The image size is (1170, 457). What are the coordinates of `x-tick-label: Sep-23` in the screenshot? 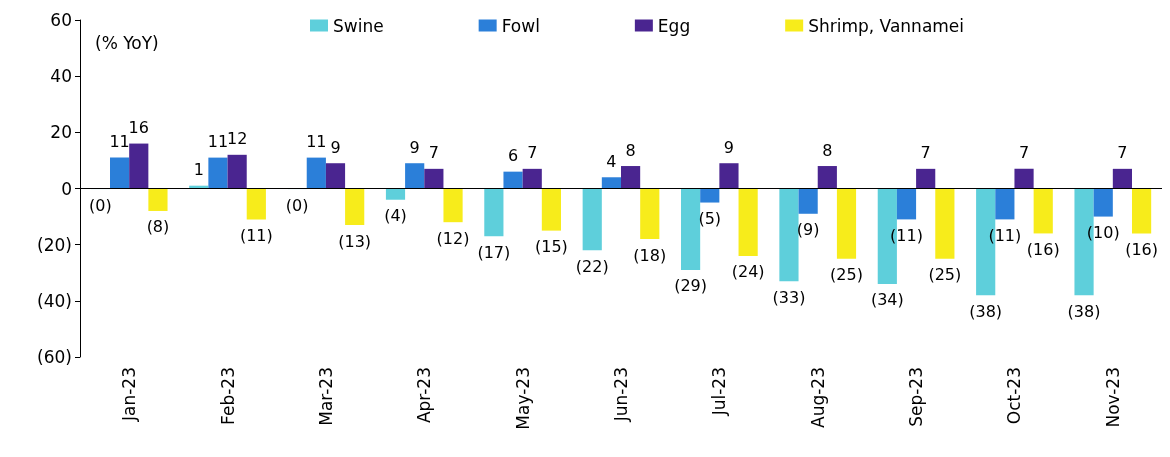 It's located at (916, 397).